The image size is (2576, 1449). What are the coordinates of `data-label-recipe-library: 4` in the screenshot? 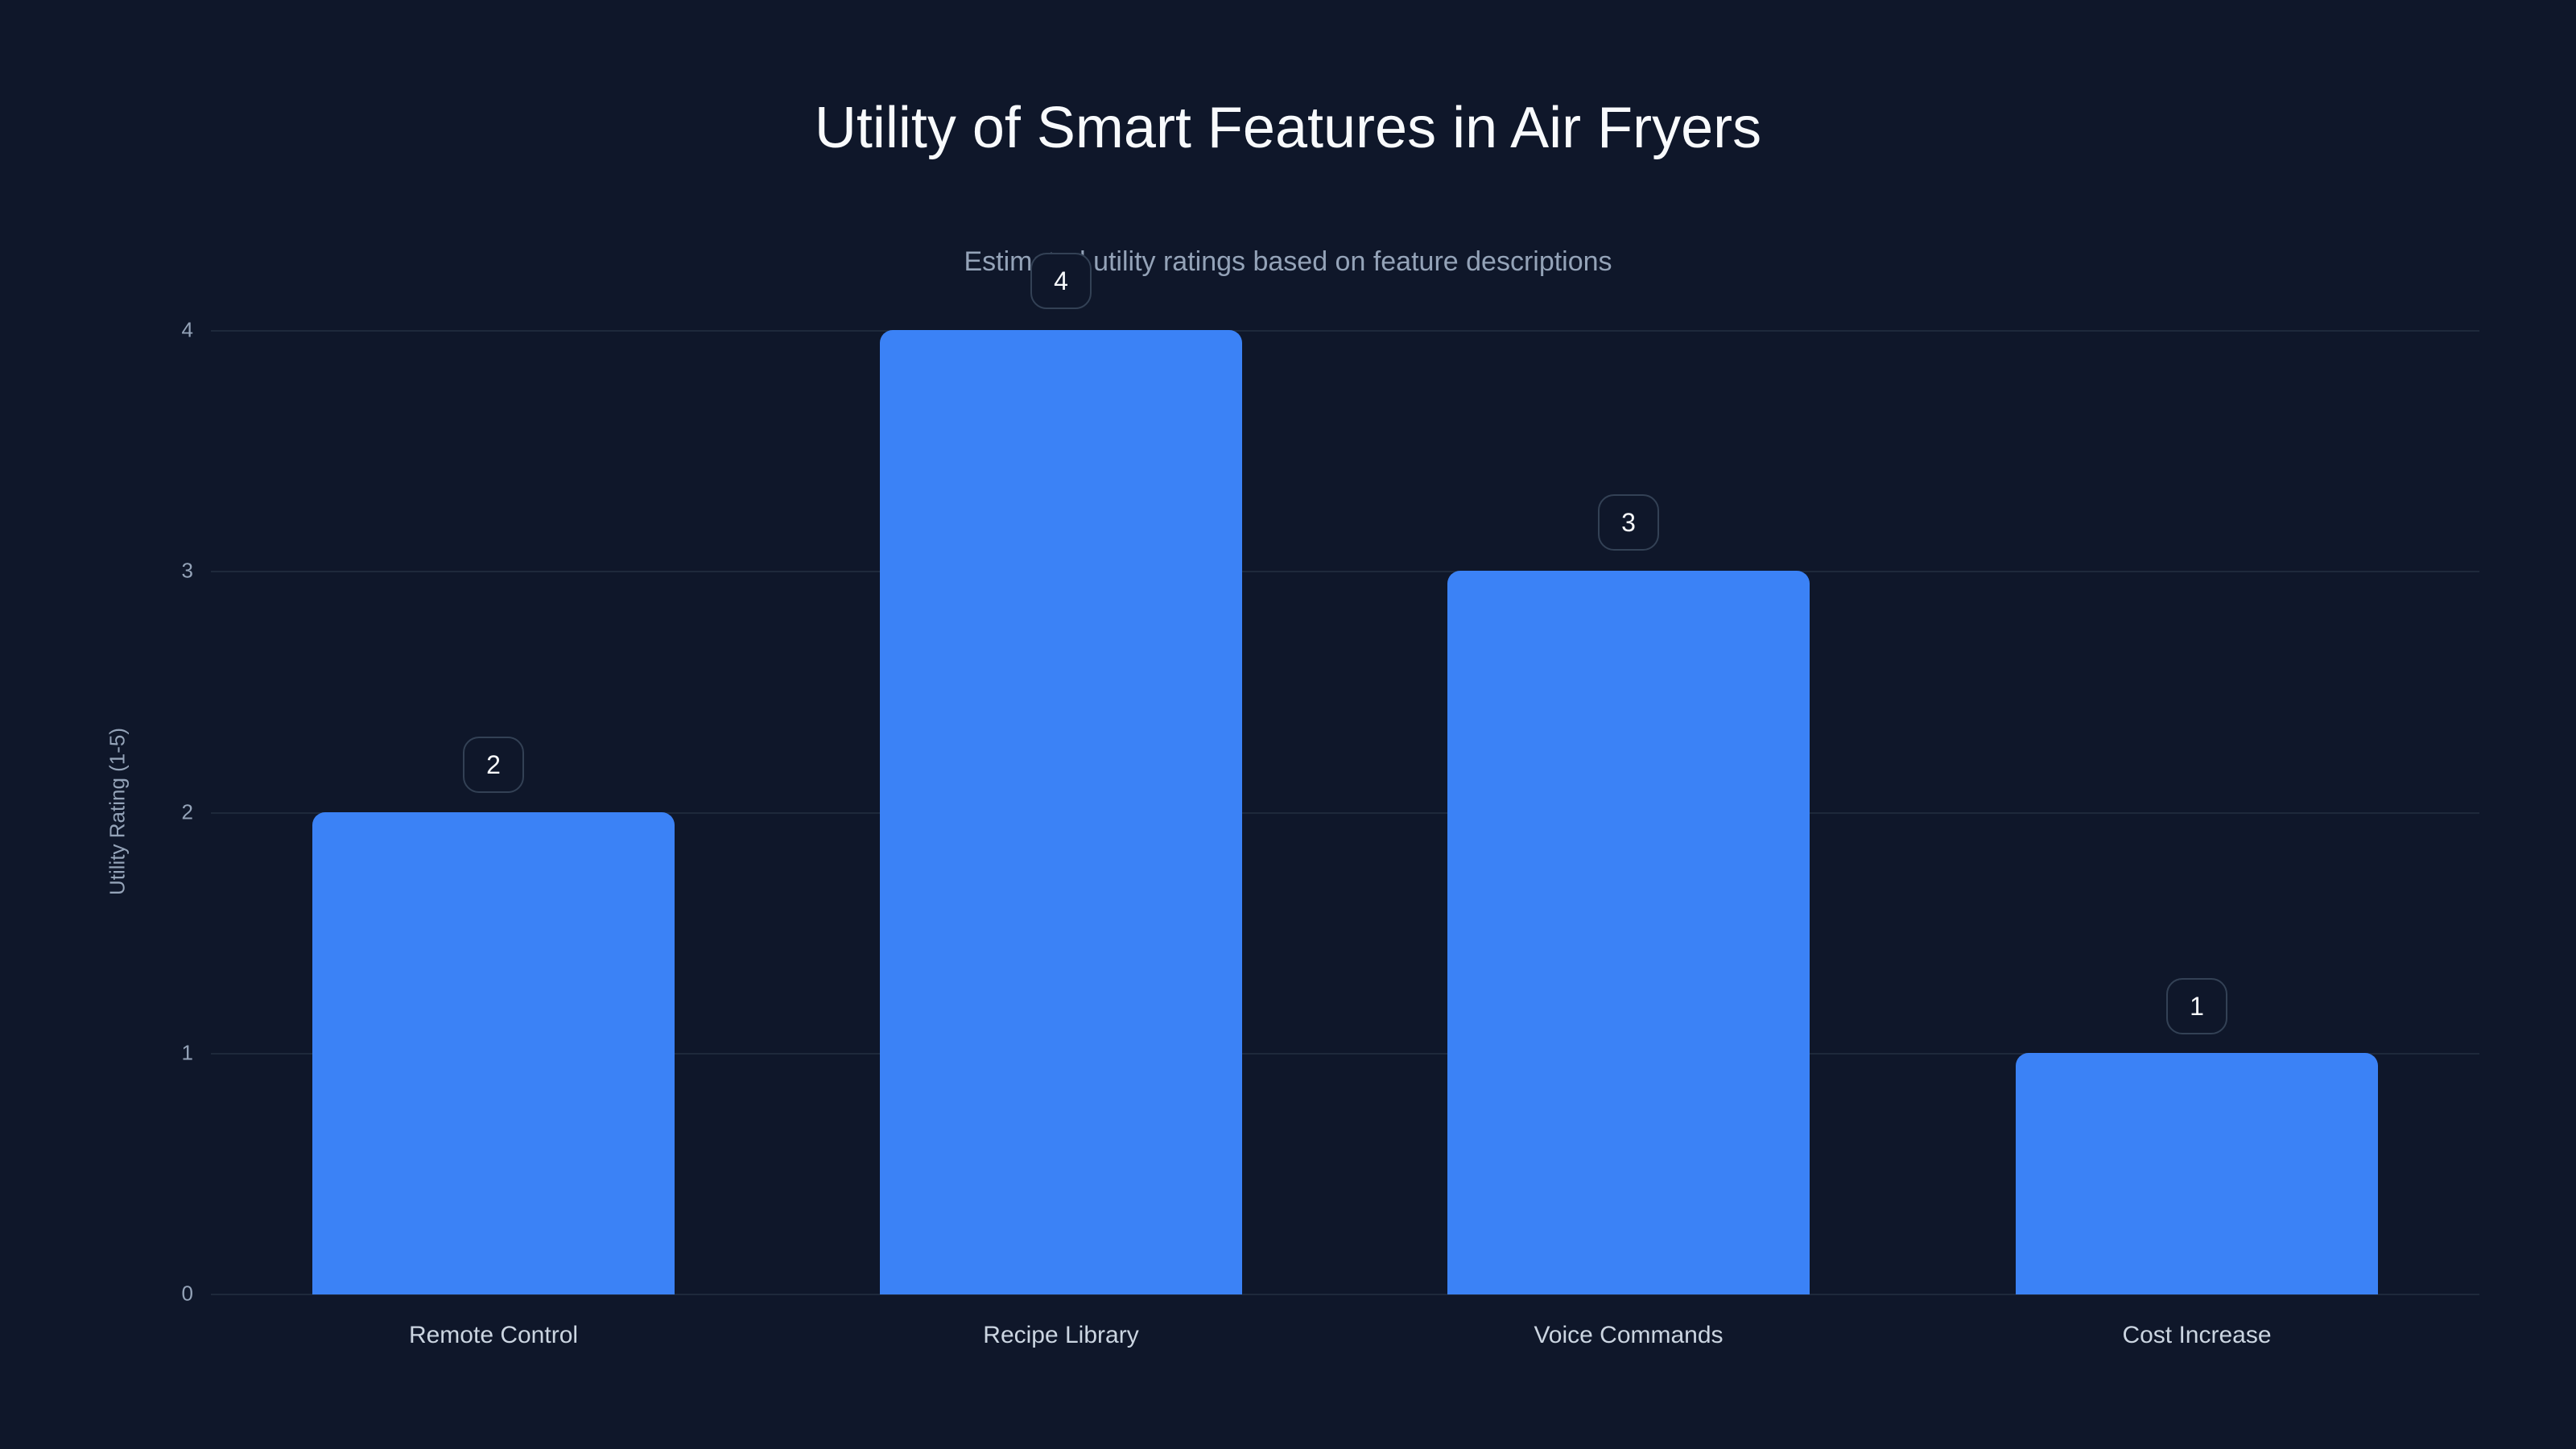 It's located at (1061, 281).